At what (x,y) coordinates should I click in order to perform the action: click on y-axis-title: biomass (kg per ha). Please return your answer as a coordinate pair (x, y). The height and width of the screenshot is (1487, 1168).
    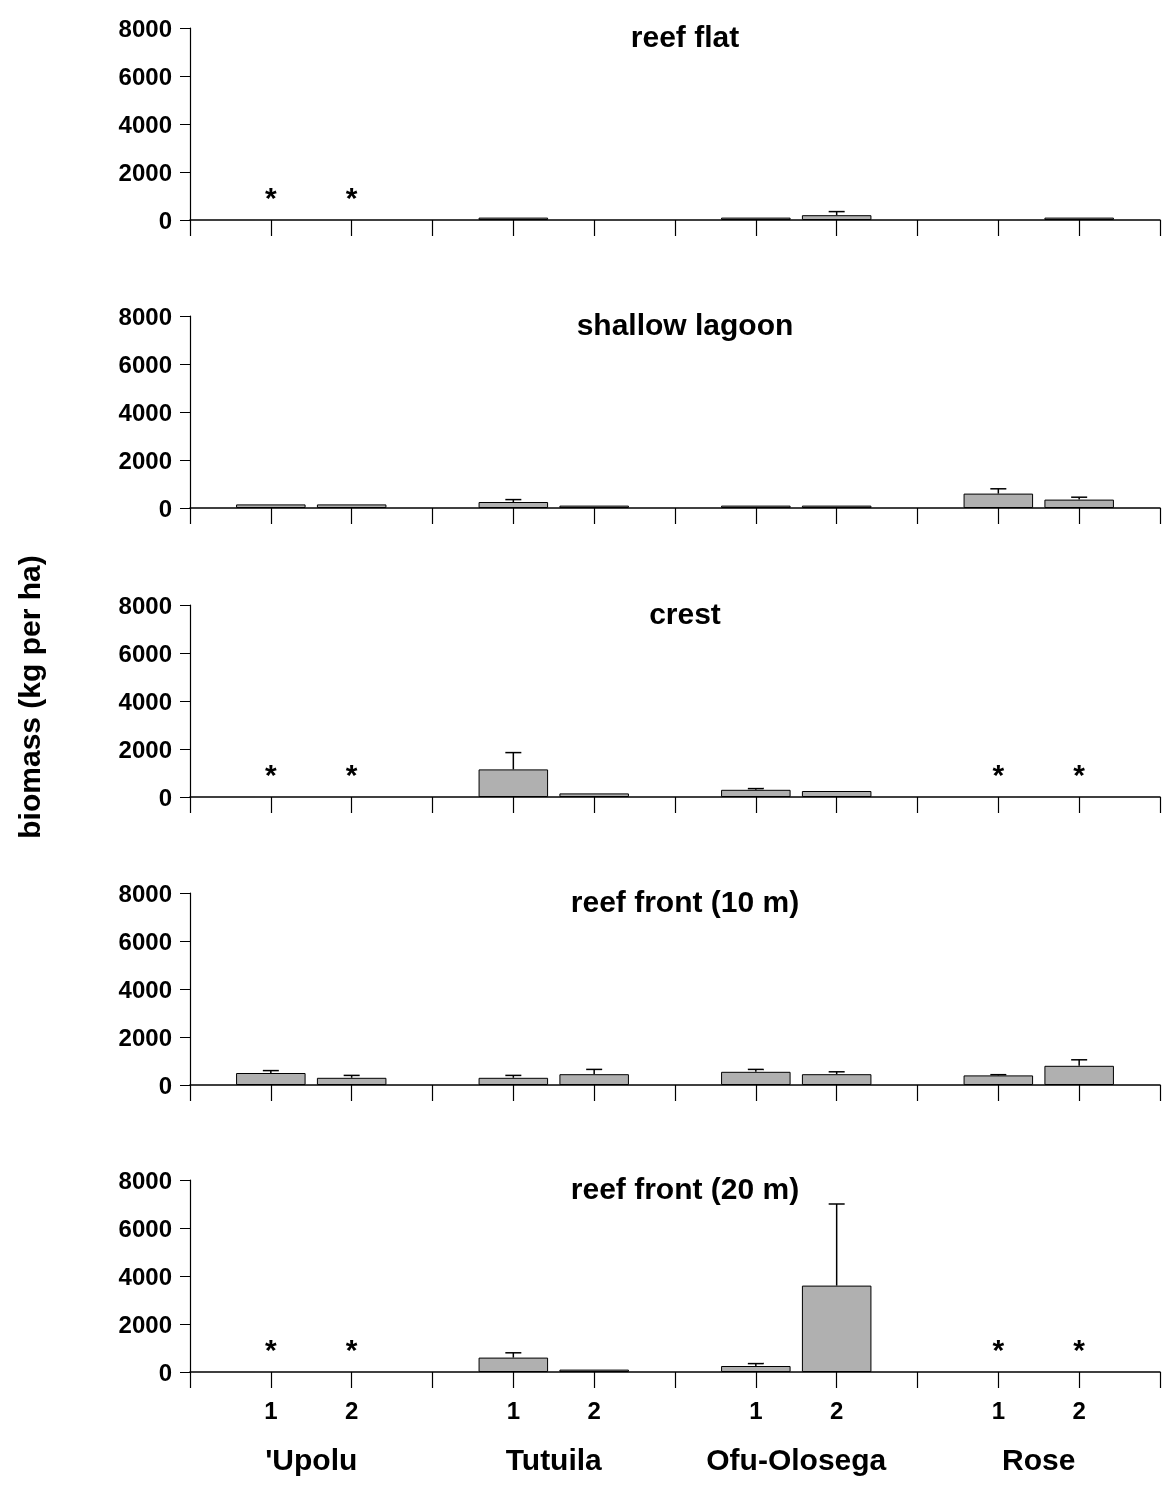
    Looking at the image, I should click on (30, 697).